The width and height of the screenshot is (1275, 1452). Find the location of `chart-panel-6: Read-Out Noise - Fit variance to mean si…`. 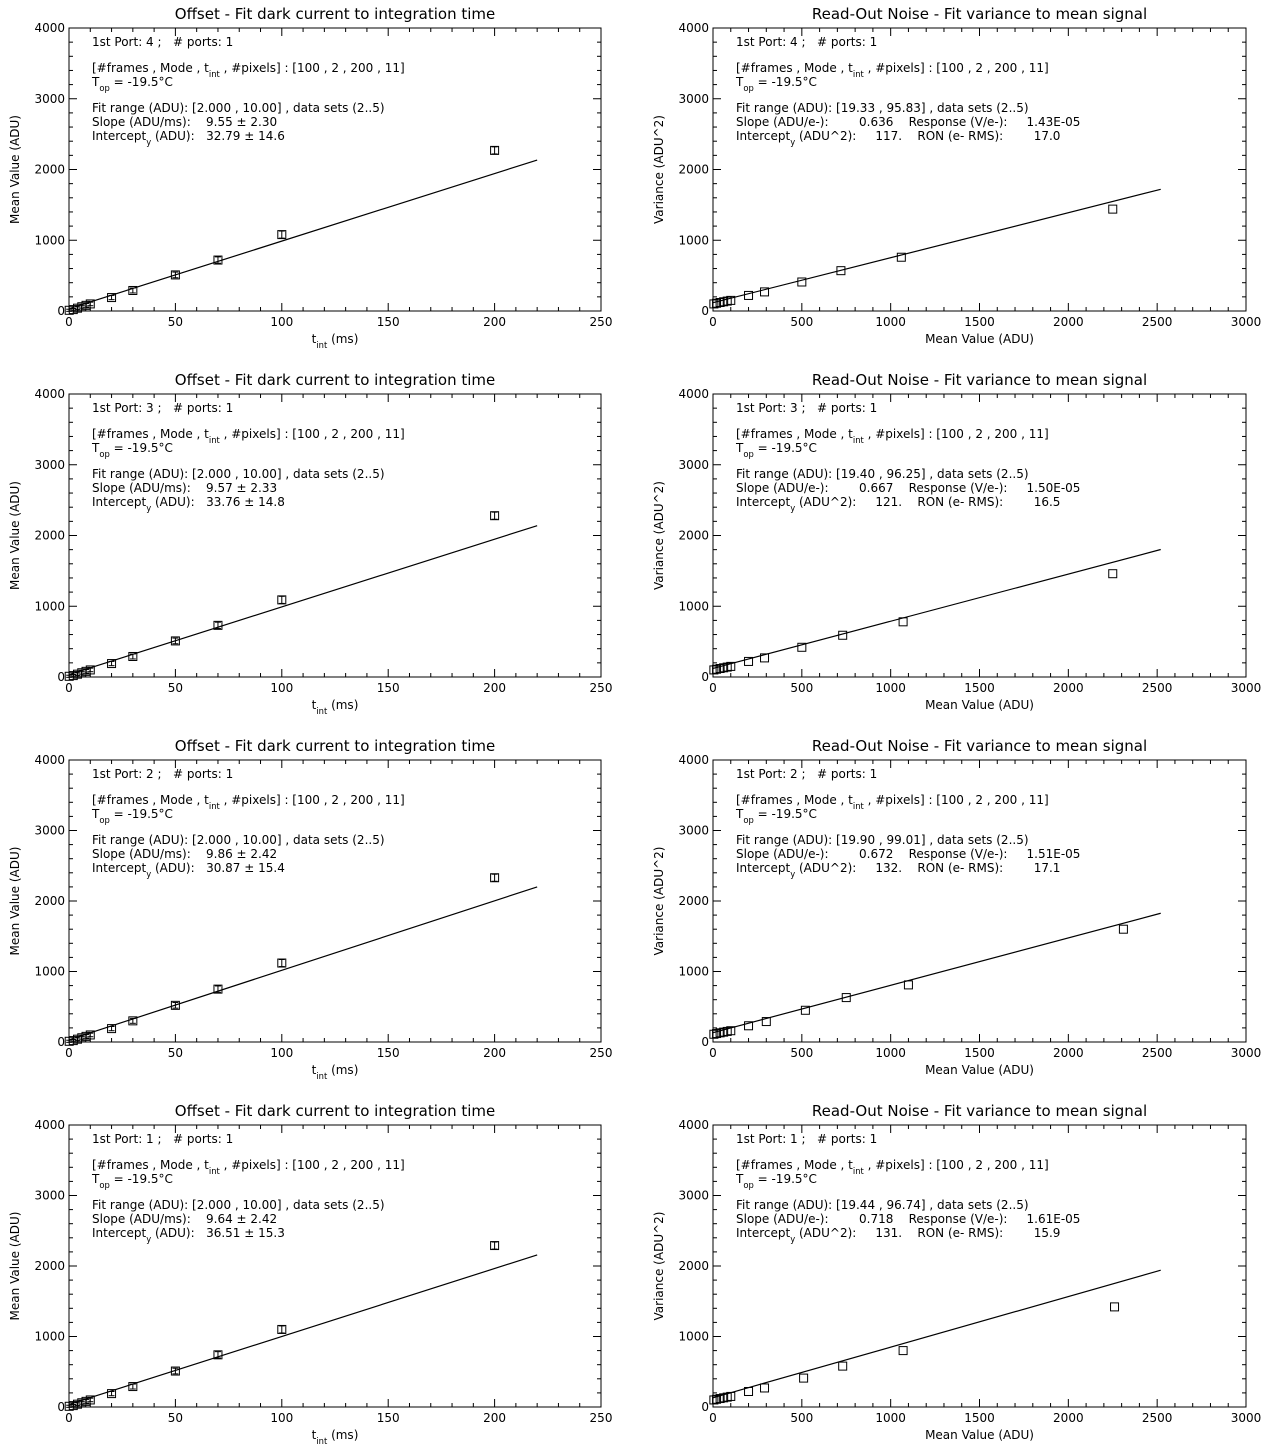

chart-panel-6: Read-Out Noise - Fit variance to mean si… is located at coordinates (956, 907).